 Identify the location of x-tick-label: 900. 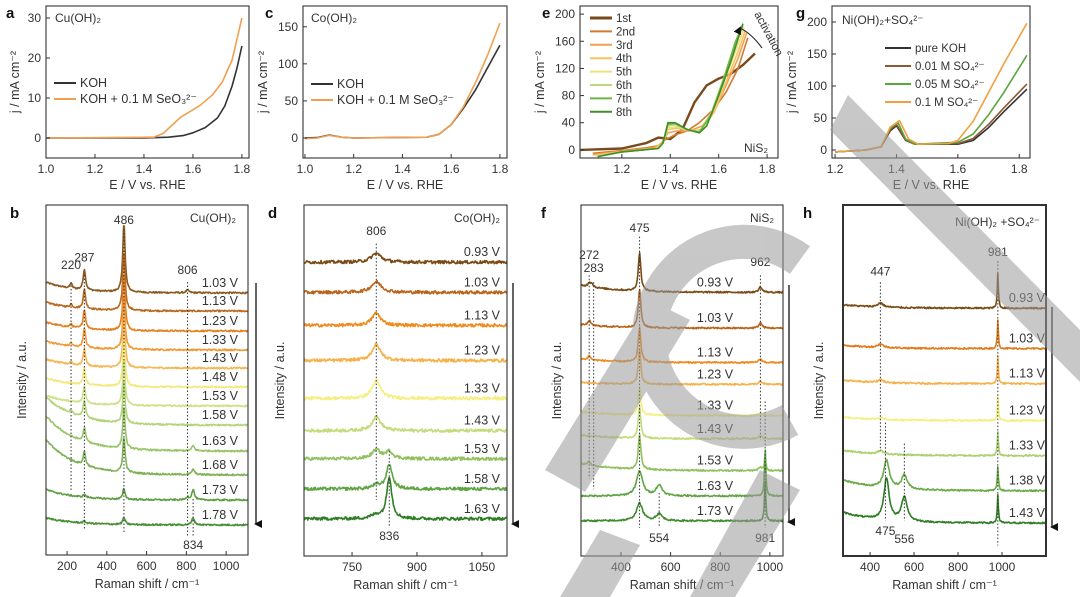
(417, 567).